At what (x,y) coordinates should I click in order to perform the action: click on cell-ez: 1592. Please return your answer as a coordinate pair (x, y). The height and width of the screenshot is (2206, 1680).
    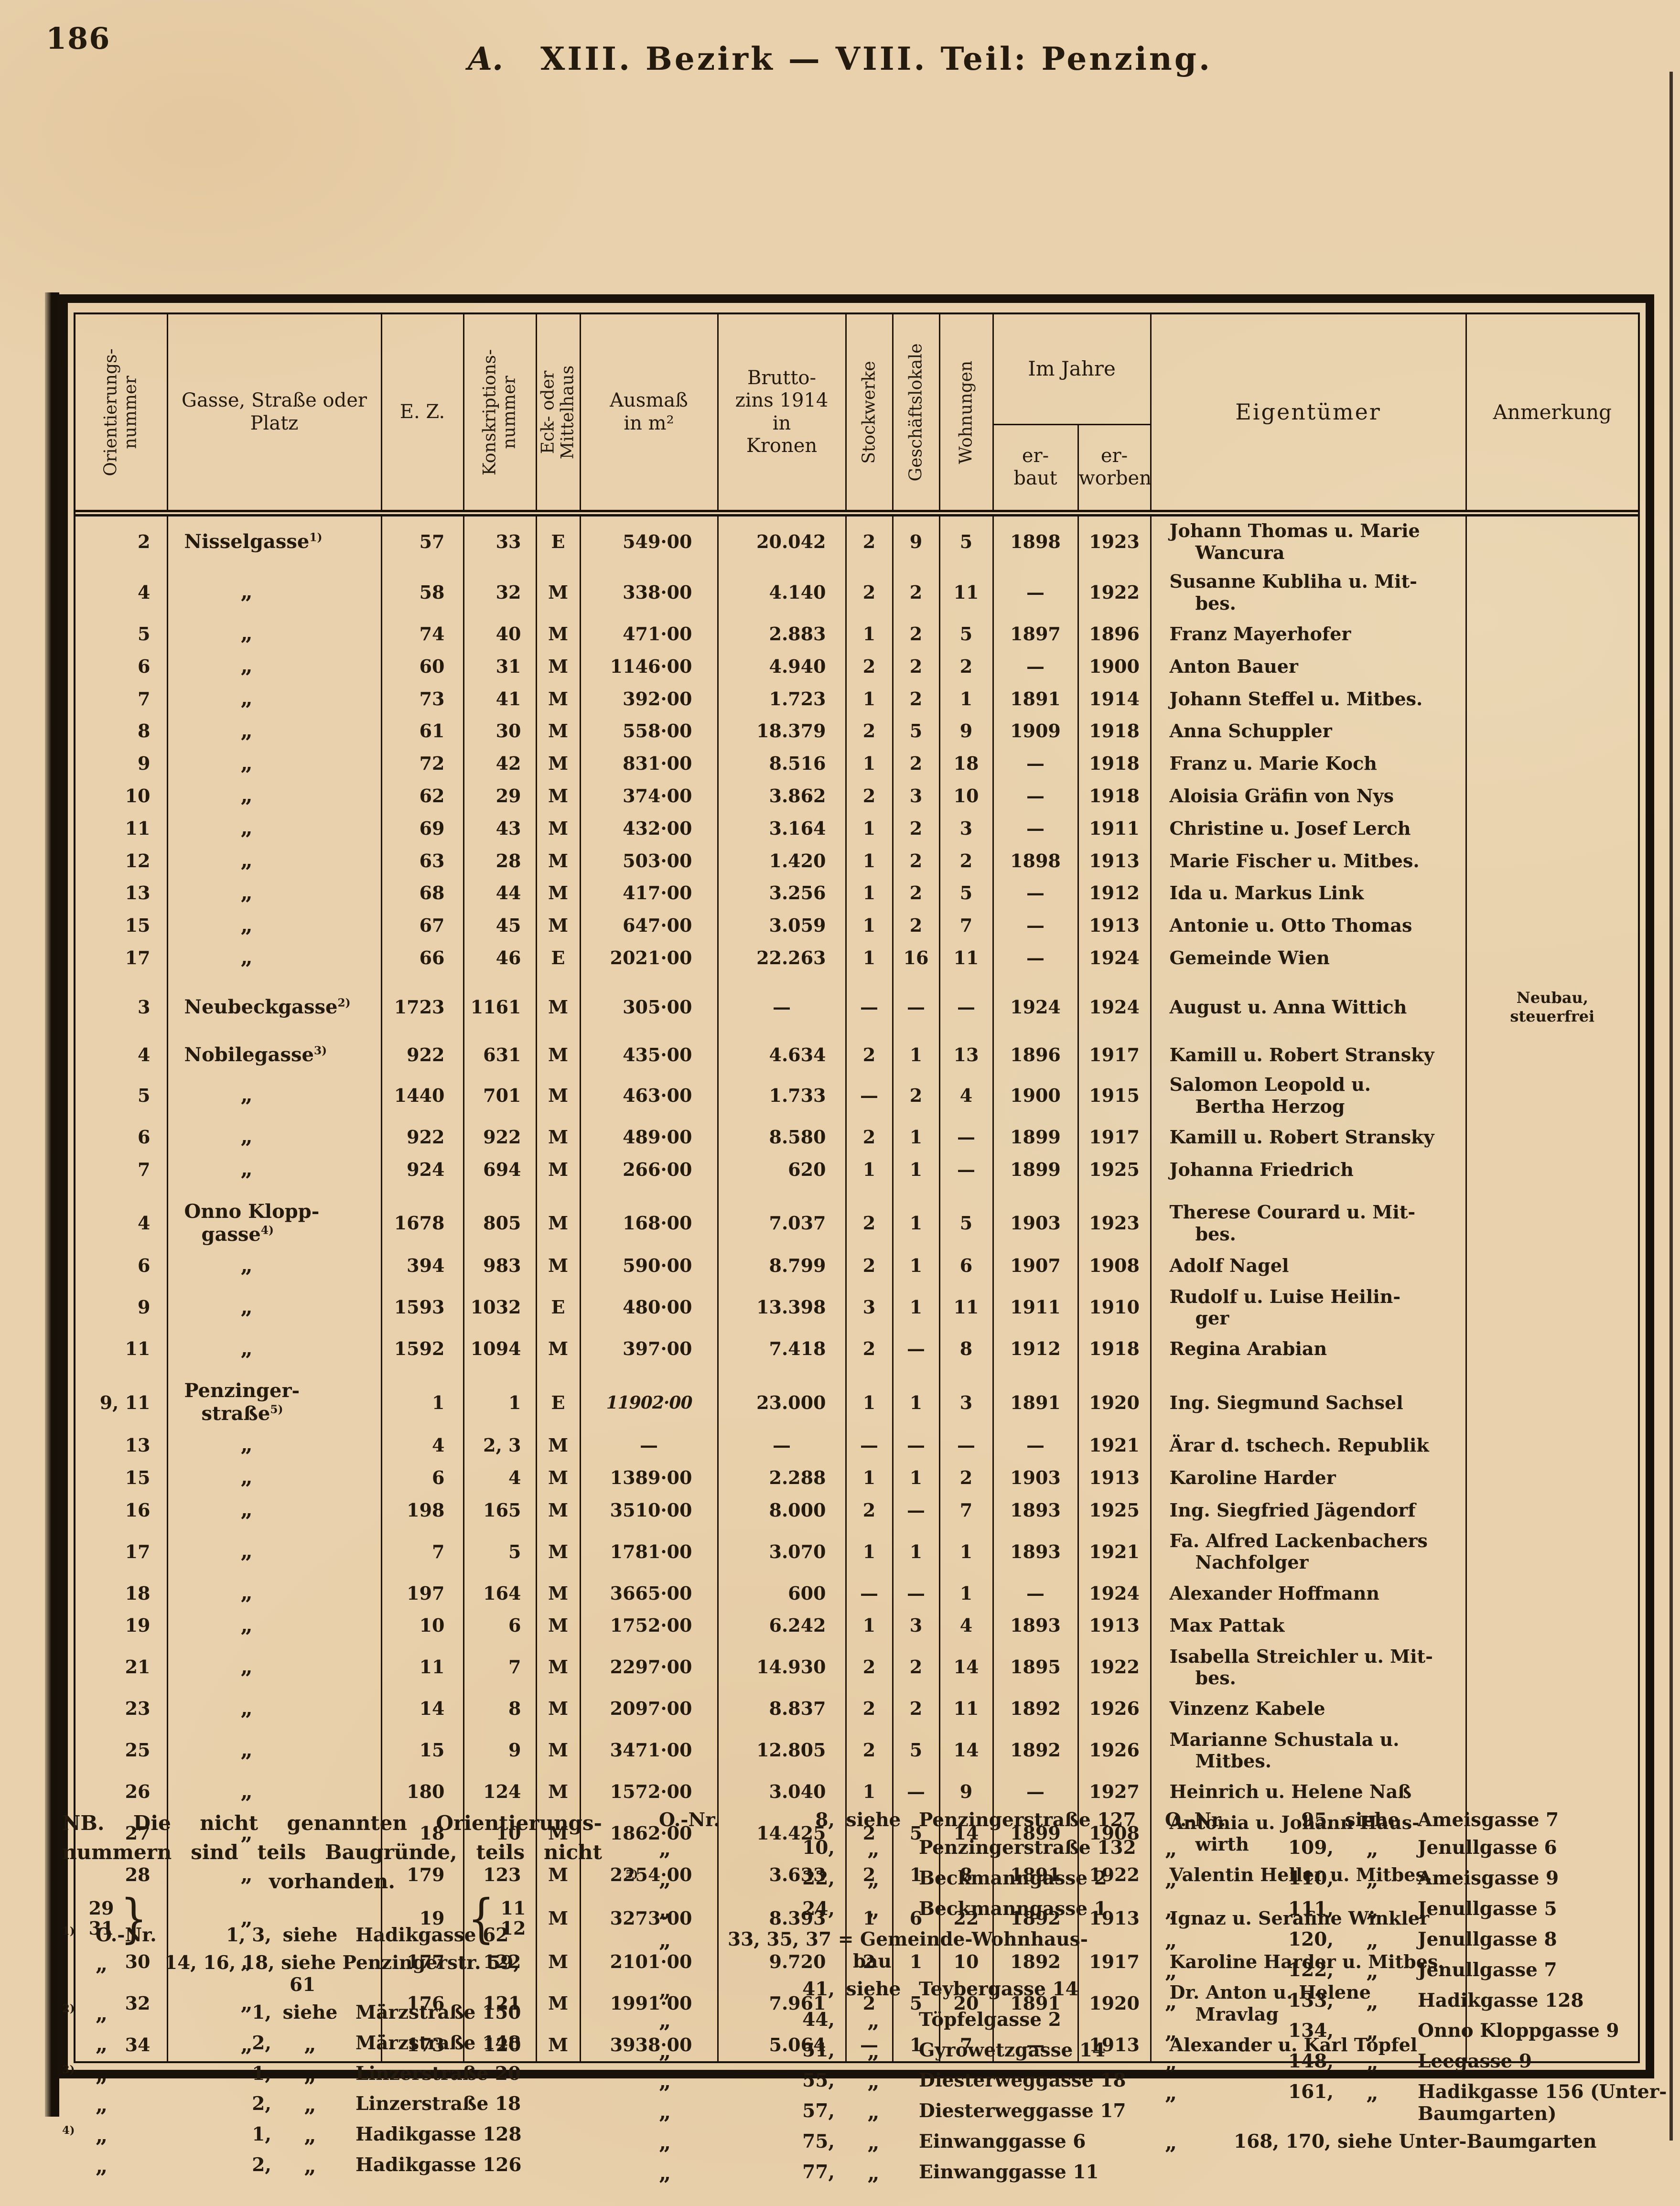
    Looking at the image, I should click on (421, 1350).